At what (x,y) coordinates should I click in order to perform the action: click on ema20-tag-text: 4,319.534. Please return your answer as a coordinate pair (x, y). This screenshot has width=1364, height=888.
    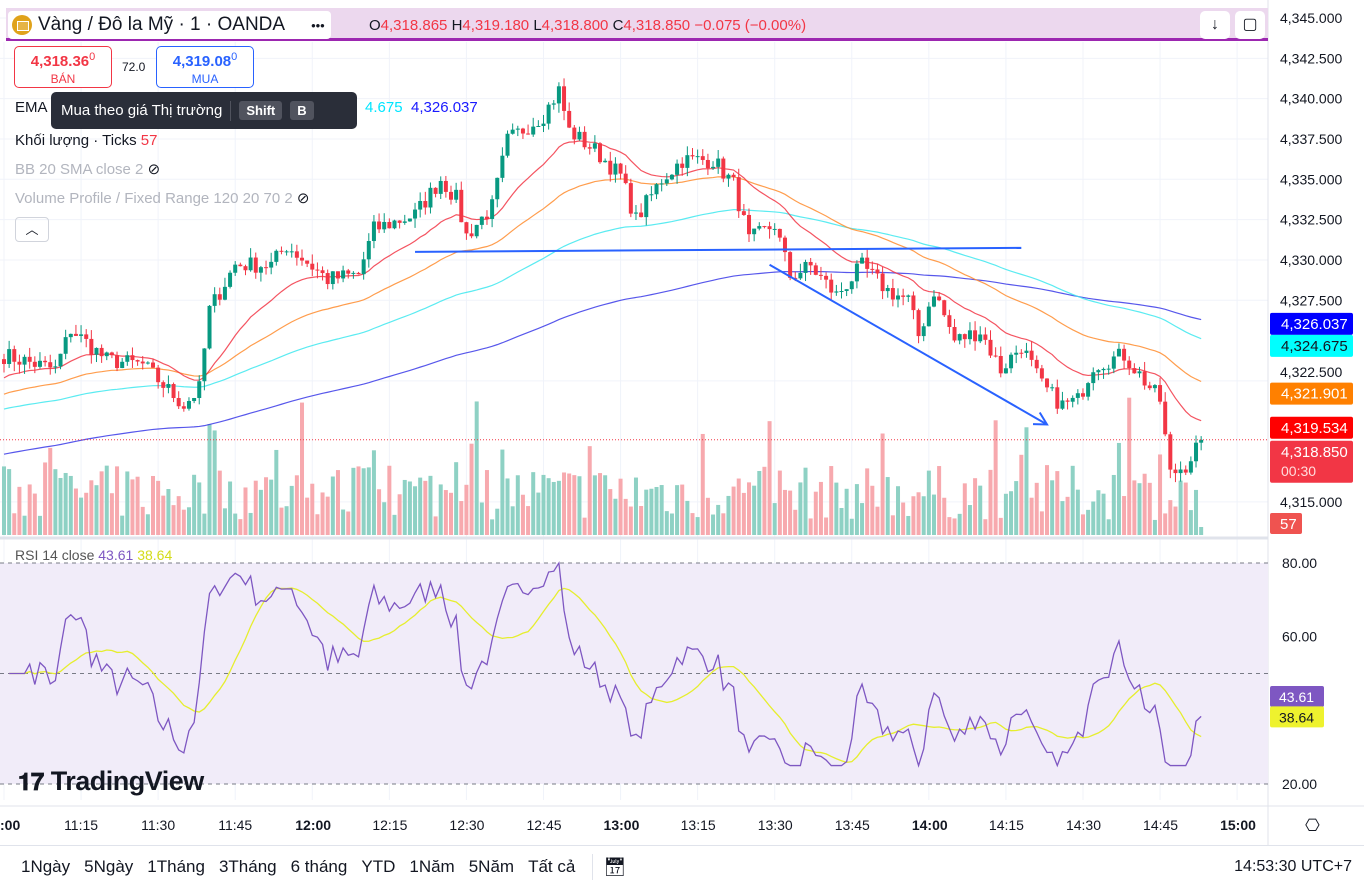
    Looking at the image, I should click on (1314, 428).